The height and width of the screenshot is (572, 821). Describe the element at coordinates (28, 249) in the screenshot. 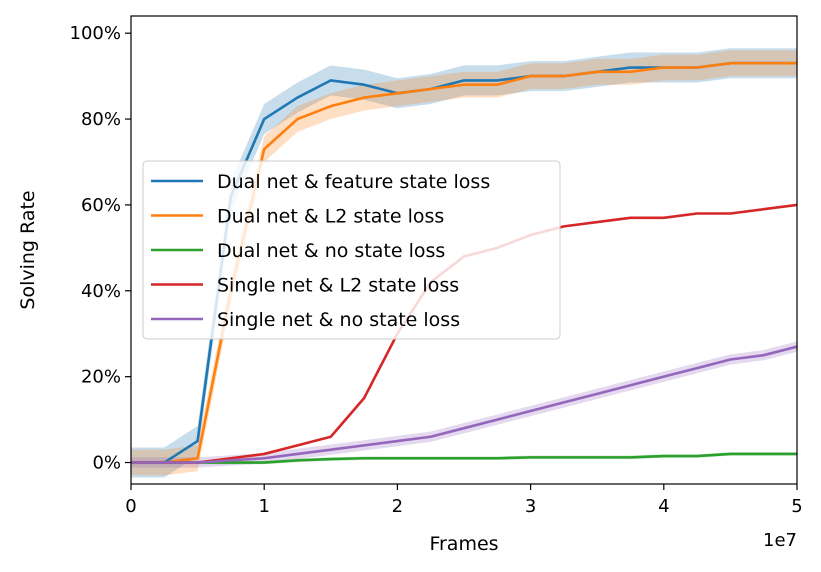

I see `y-axis-label: Solving Rate` at that location.